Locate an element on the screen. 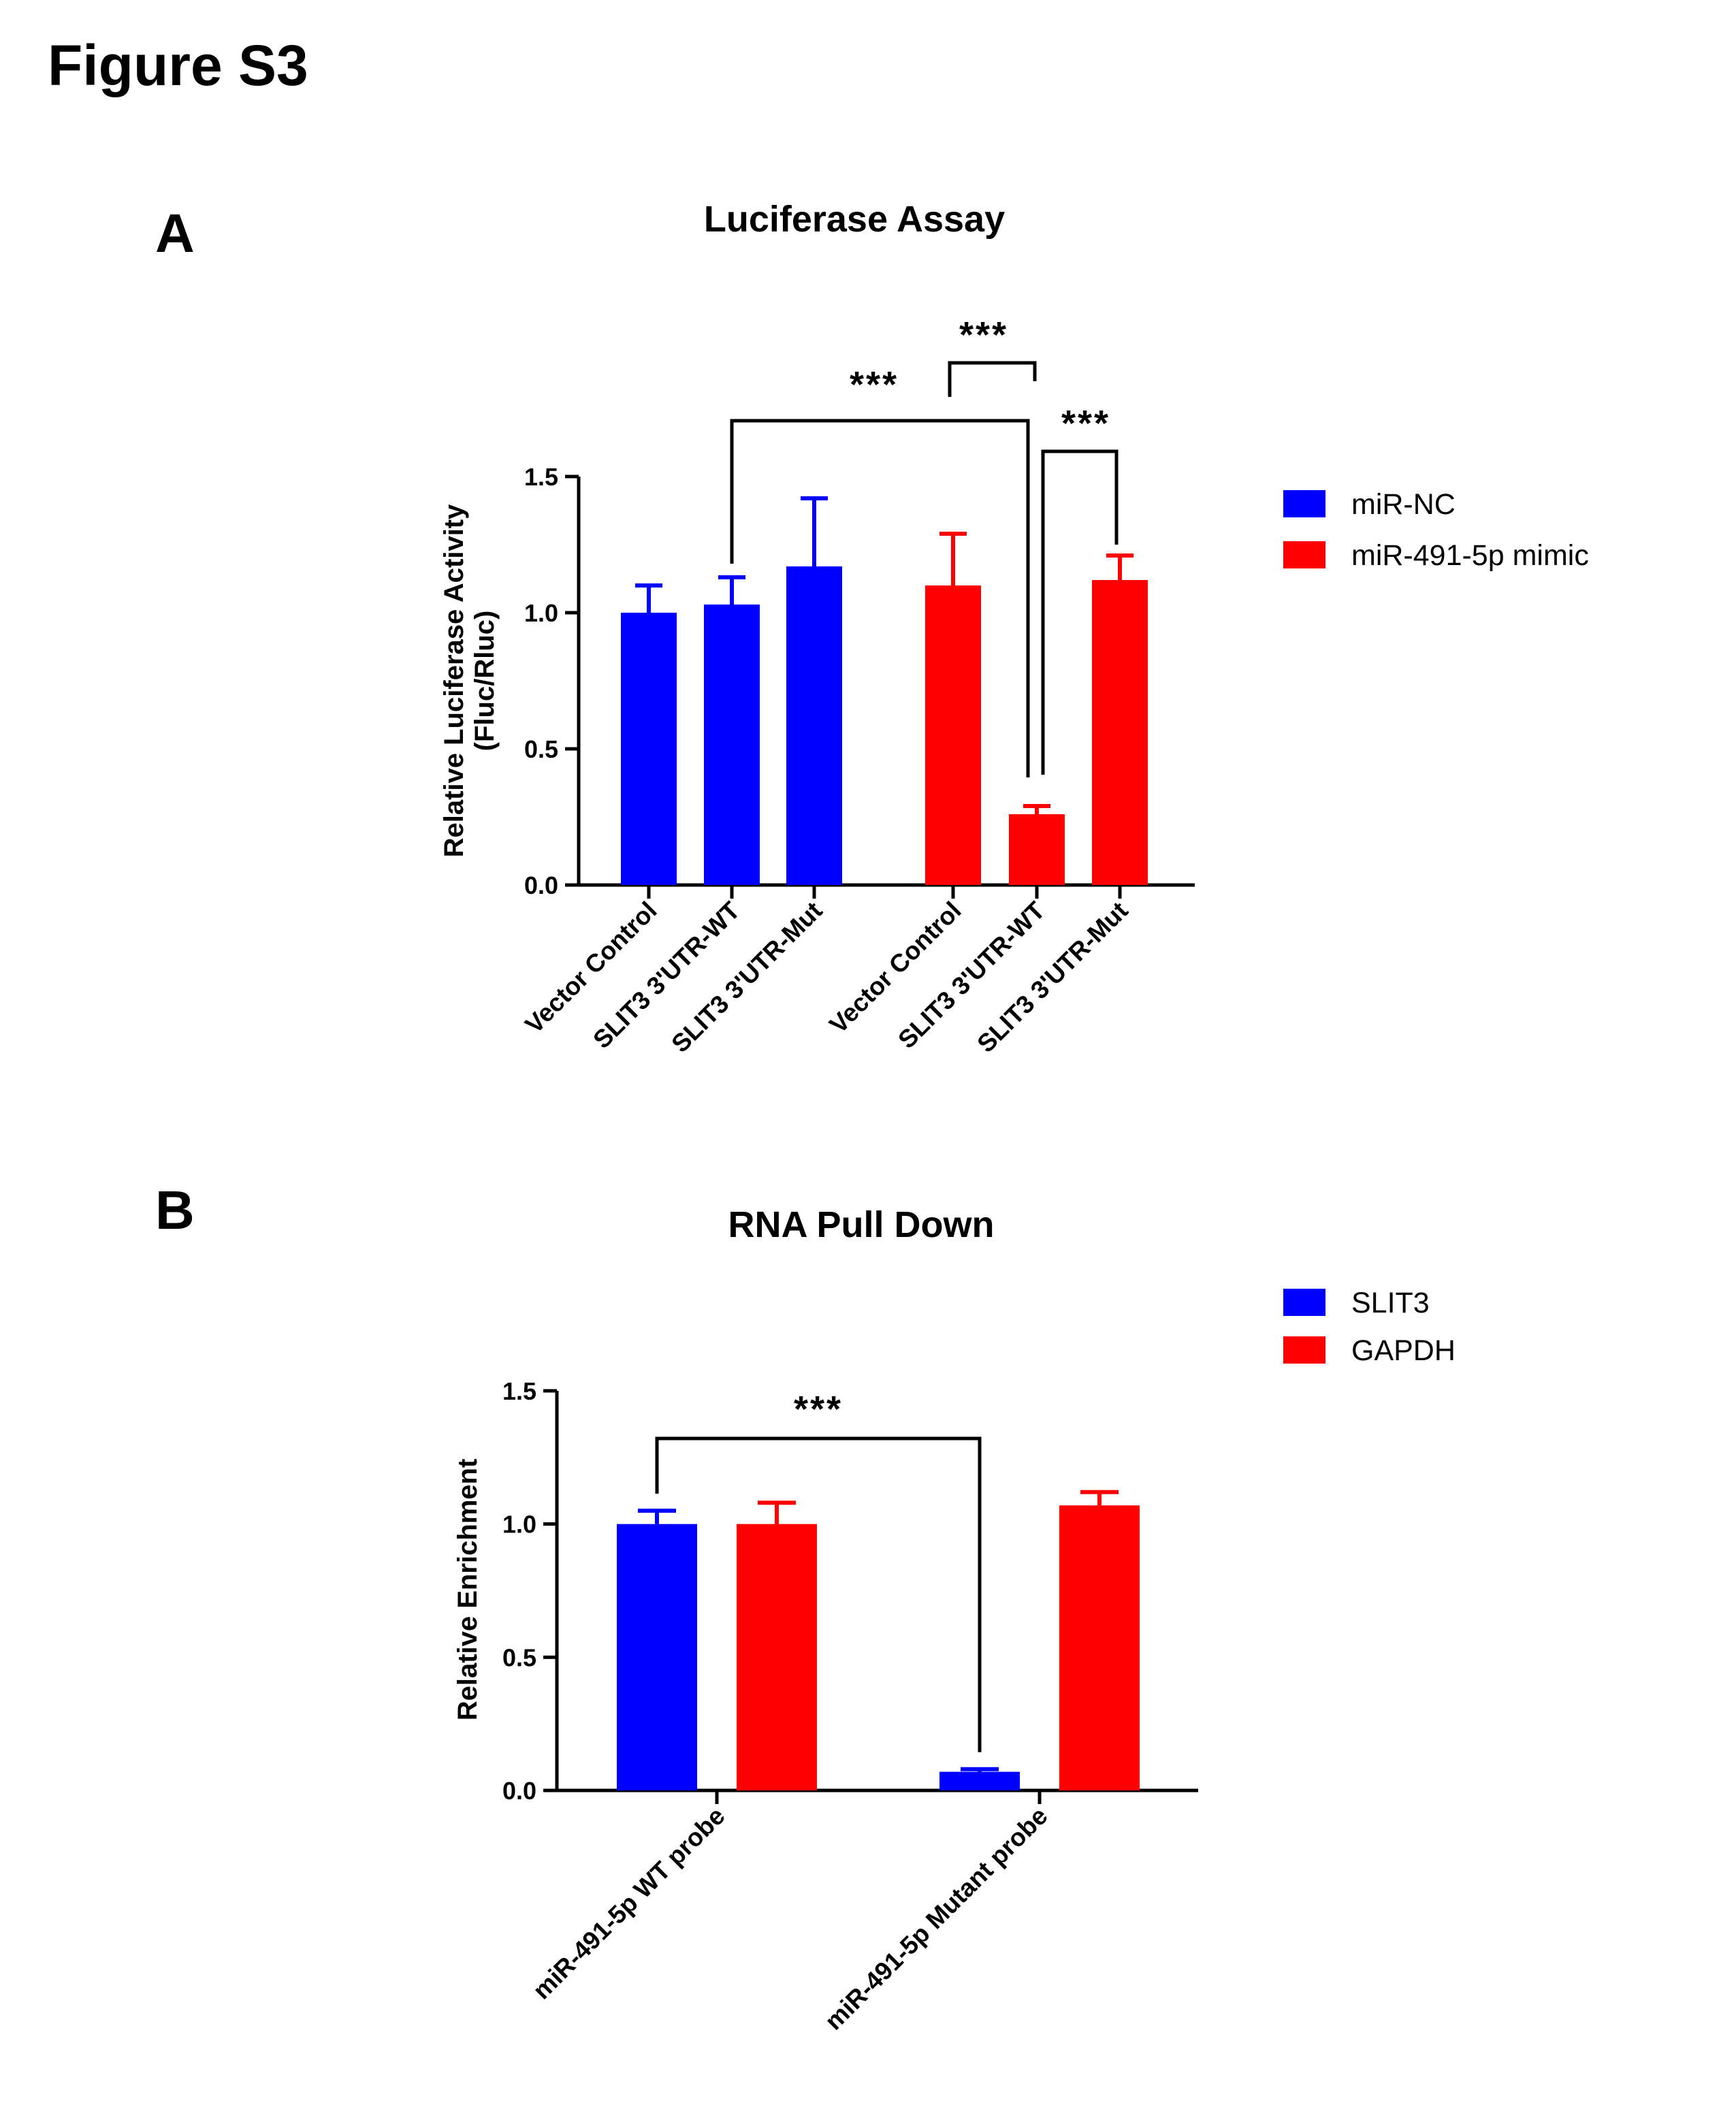 The height and width of the screenshot is (2107, 1736). panel-a-letter: A is located at coordinates (175, 233).